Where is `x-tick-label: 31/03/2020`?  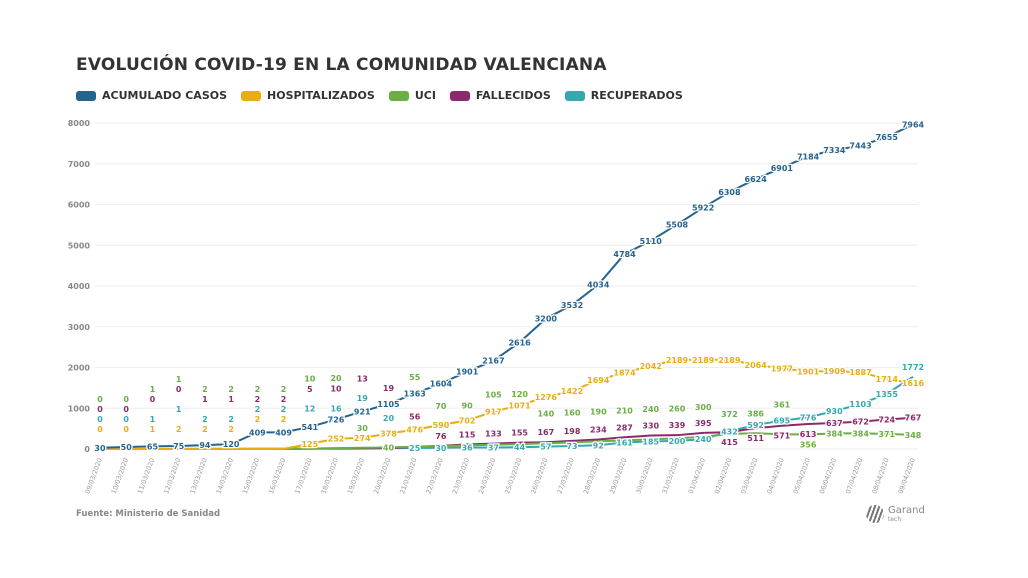
x-tick-label: 31/03/2020 is located at coordinates (671, 476).